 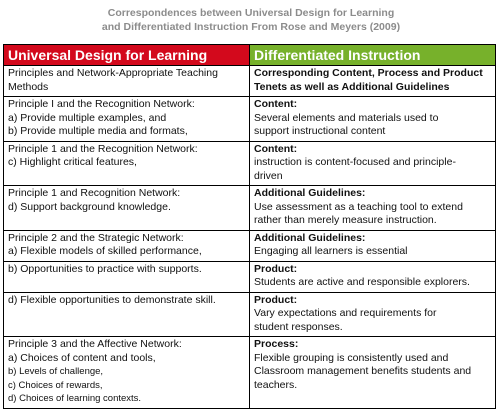 What do you see at coordinates (75, 398) in the screenshot?
I see `cell-line: d) Choices of learning contexts.` at bounding box center [75, 398].